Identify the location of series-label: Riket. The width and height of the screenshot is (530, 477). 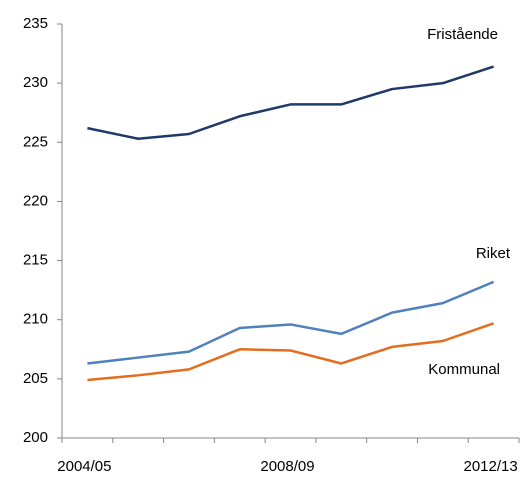
(493, 253).